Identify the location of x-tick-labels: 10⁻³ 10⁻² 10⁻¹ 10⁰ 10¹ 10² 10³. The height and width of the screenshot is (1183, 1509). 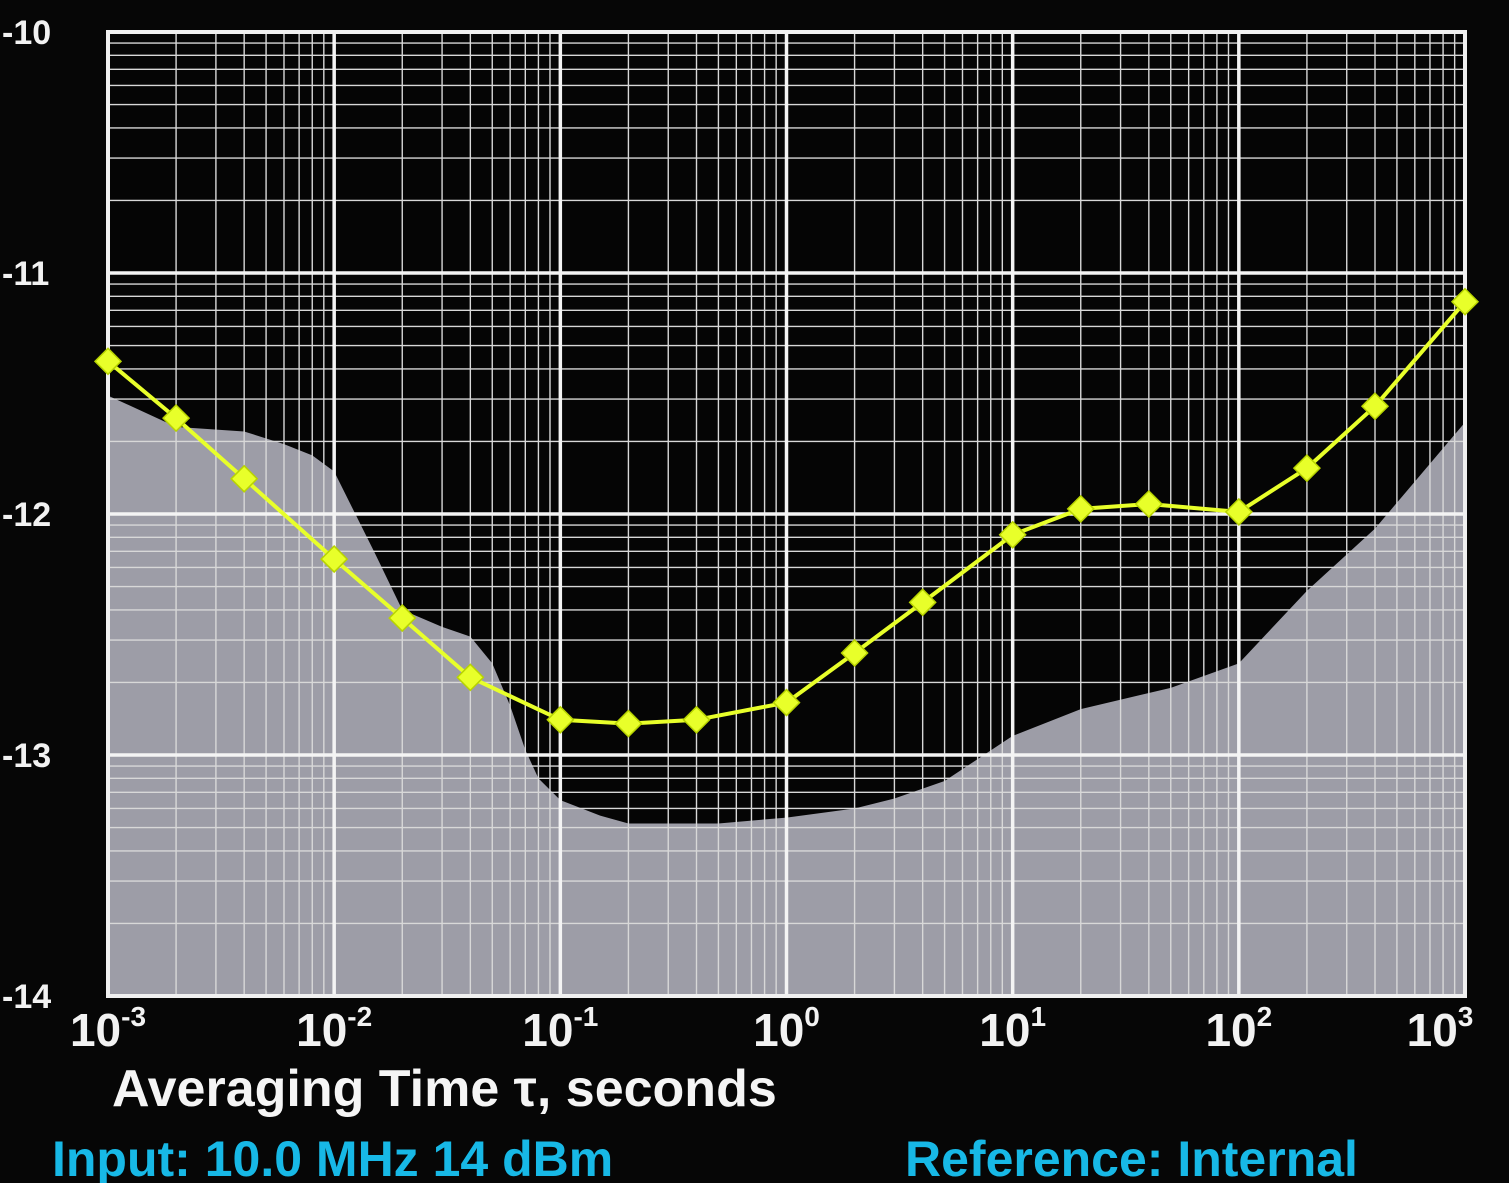
(771, 1028).